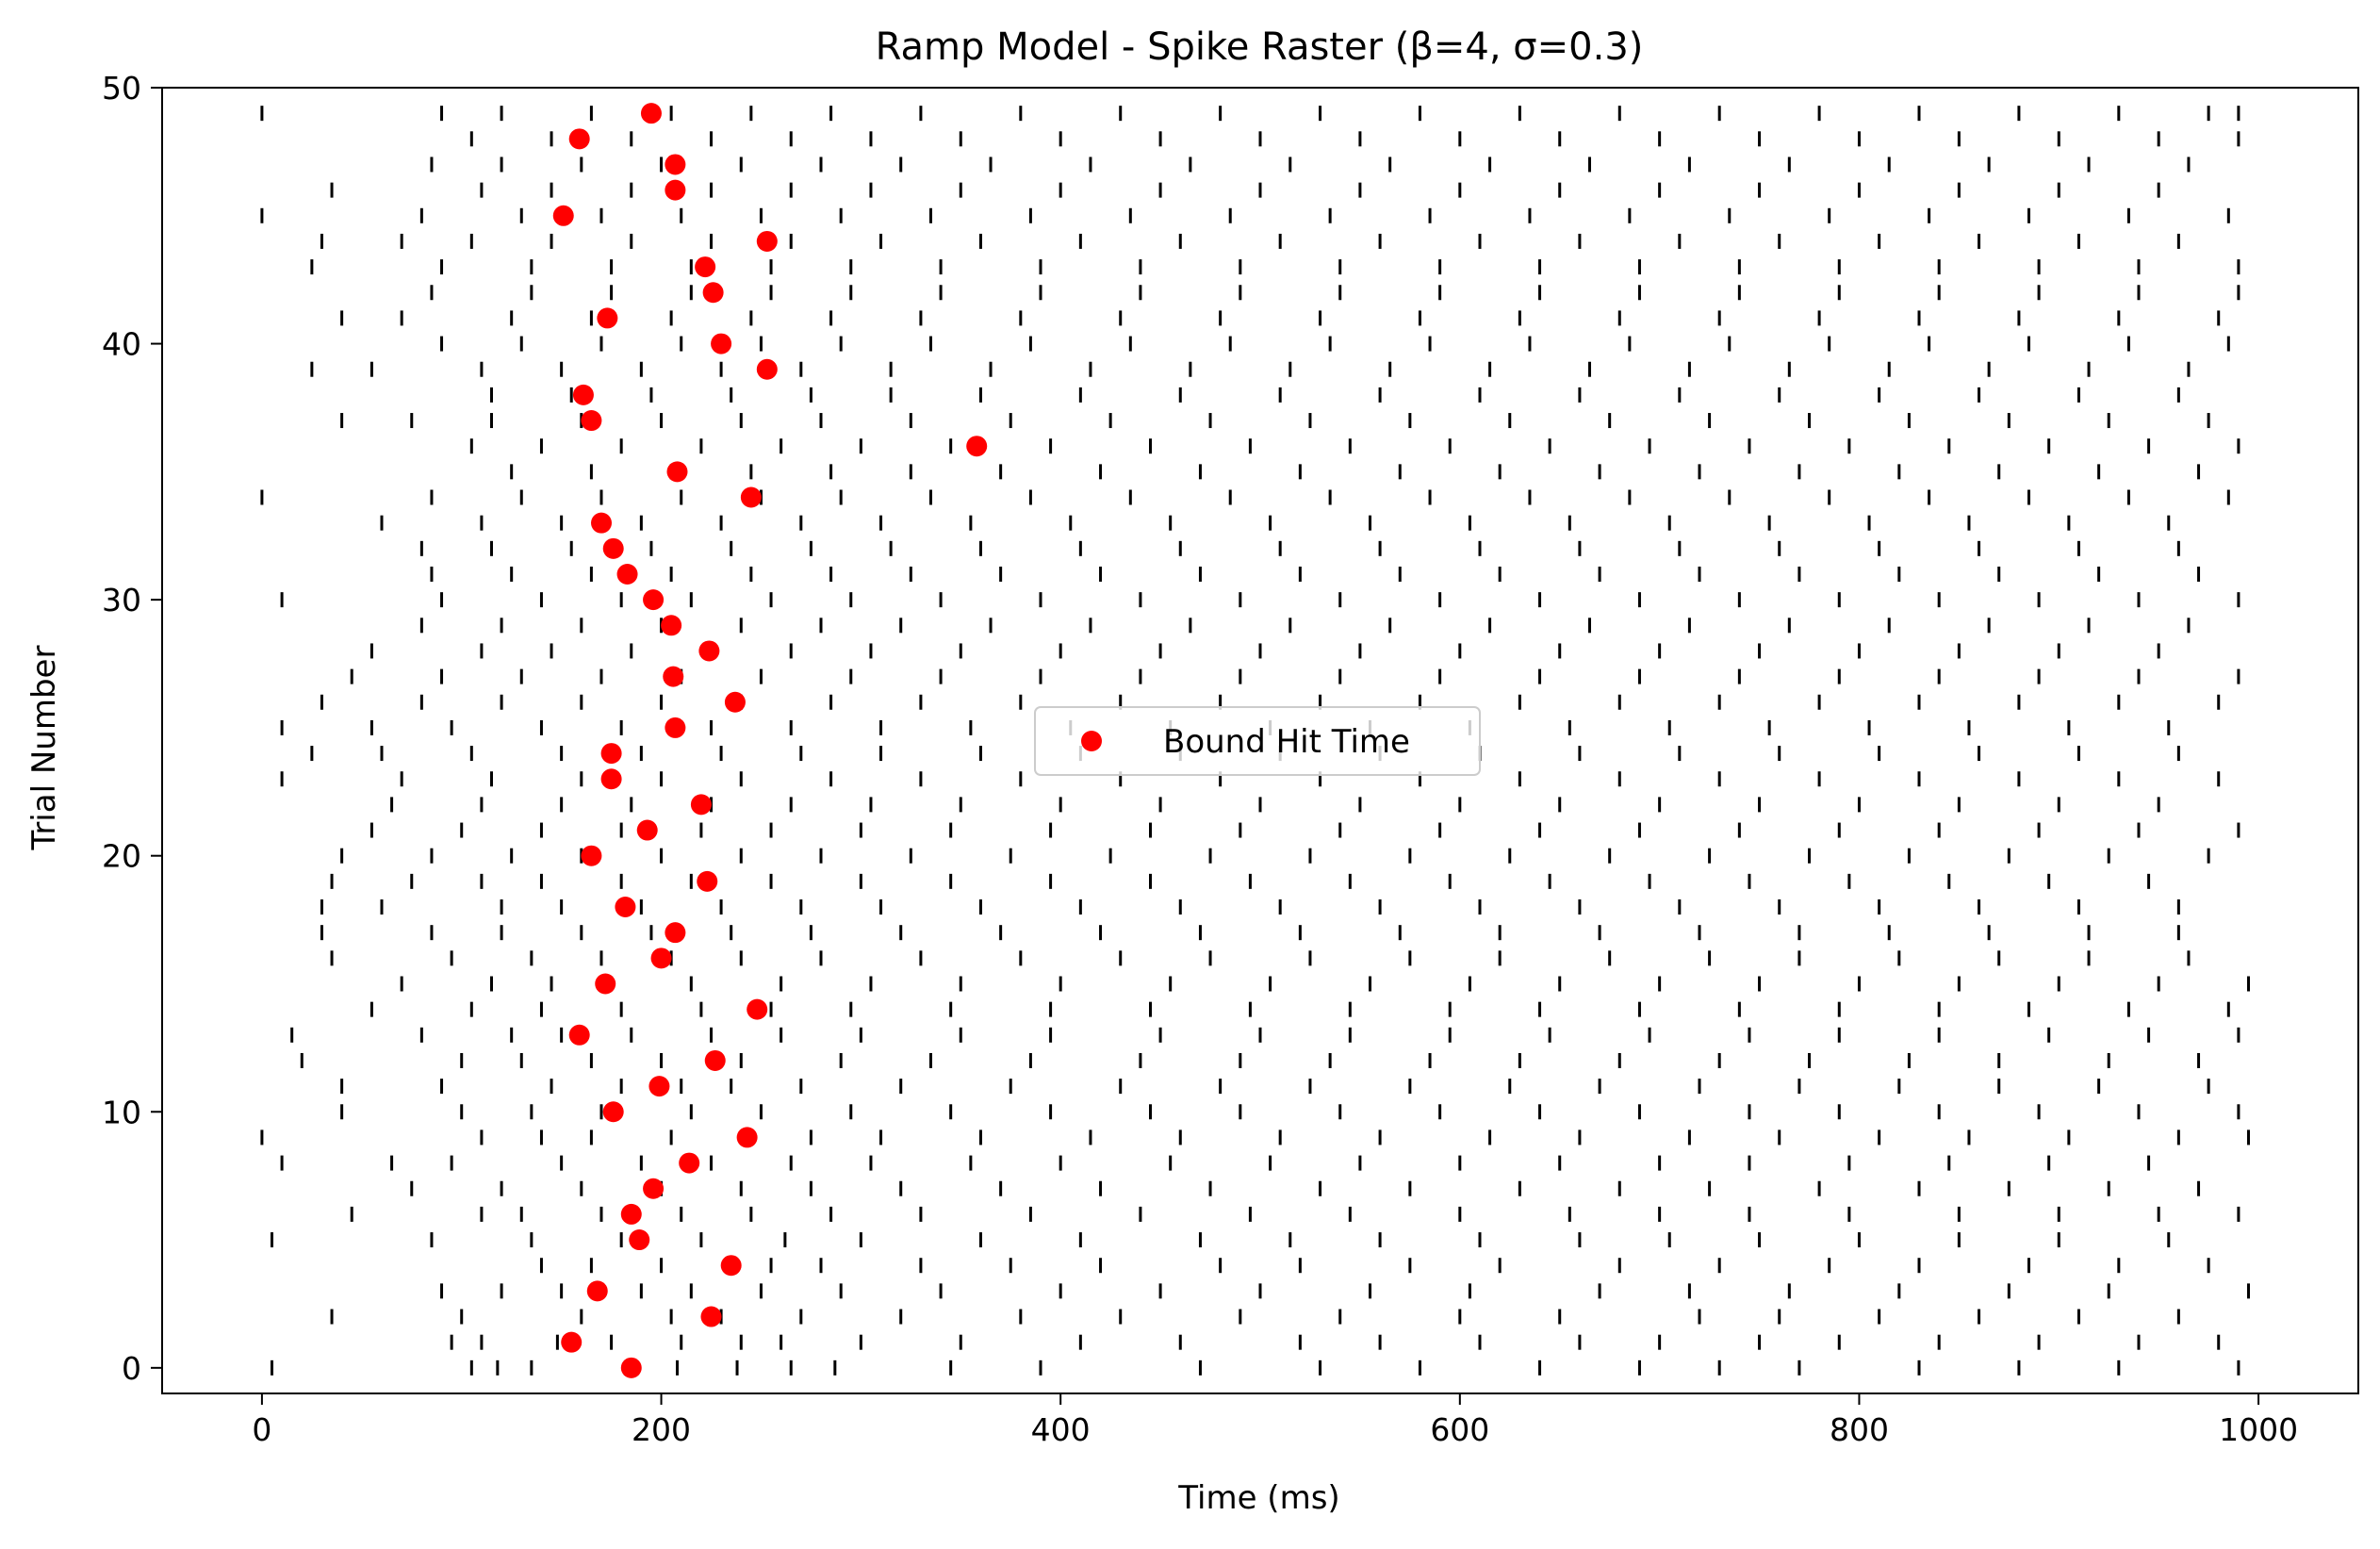 The image size is (2380, 1549). What do you see at coordinates (1260, 47) in the screenshot?
I see `chart-title: Ramp Model - Spike Raster (β=4, σ=0.3)` at bounding box center [1260, 47].